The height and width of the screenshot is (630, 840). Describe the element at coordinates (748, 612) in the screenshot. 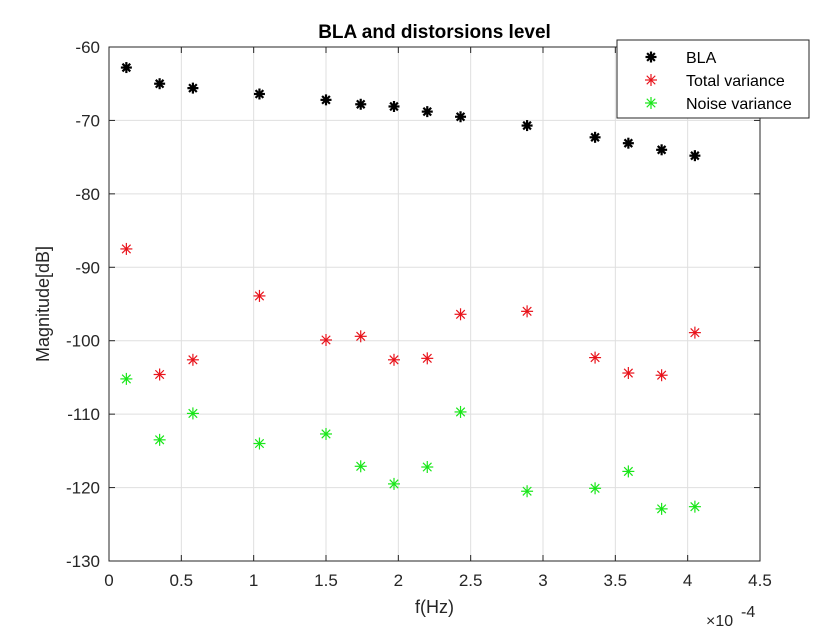

I see `x-exponent-power: -4` at that location.